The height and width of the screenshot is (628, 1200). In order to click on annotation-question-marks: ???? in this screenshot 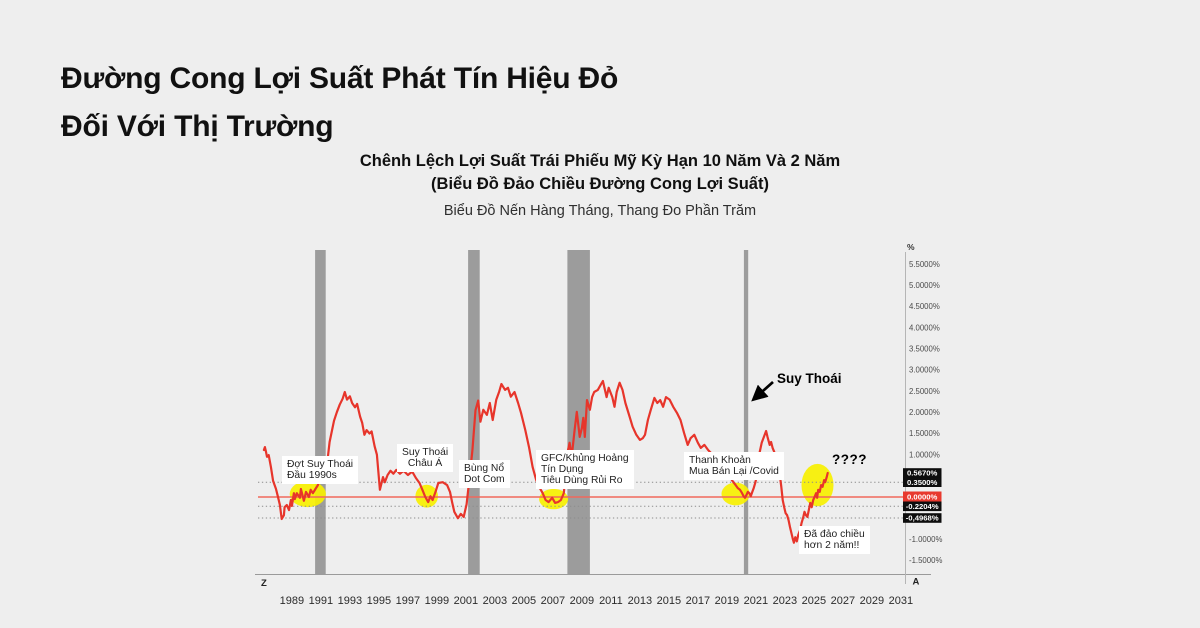, I will do `click(849, 459)`.